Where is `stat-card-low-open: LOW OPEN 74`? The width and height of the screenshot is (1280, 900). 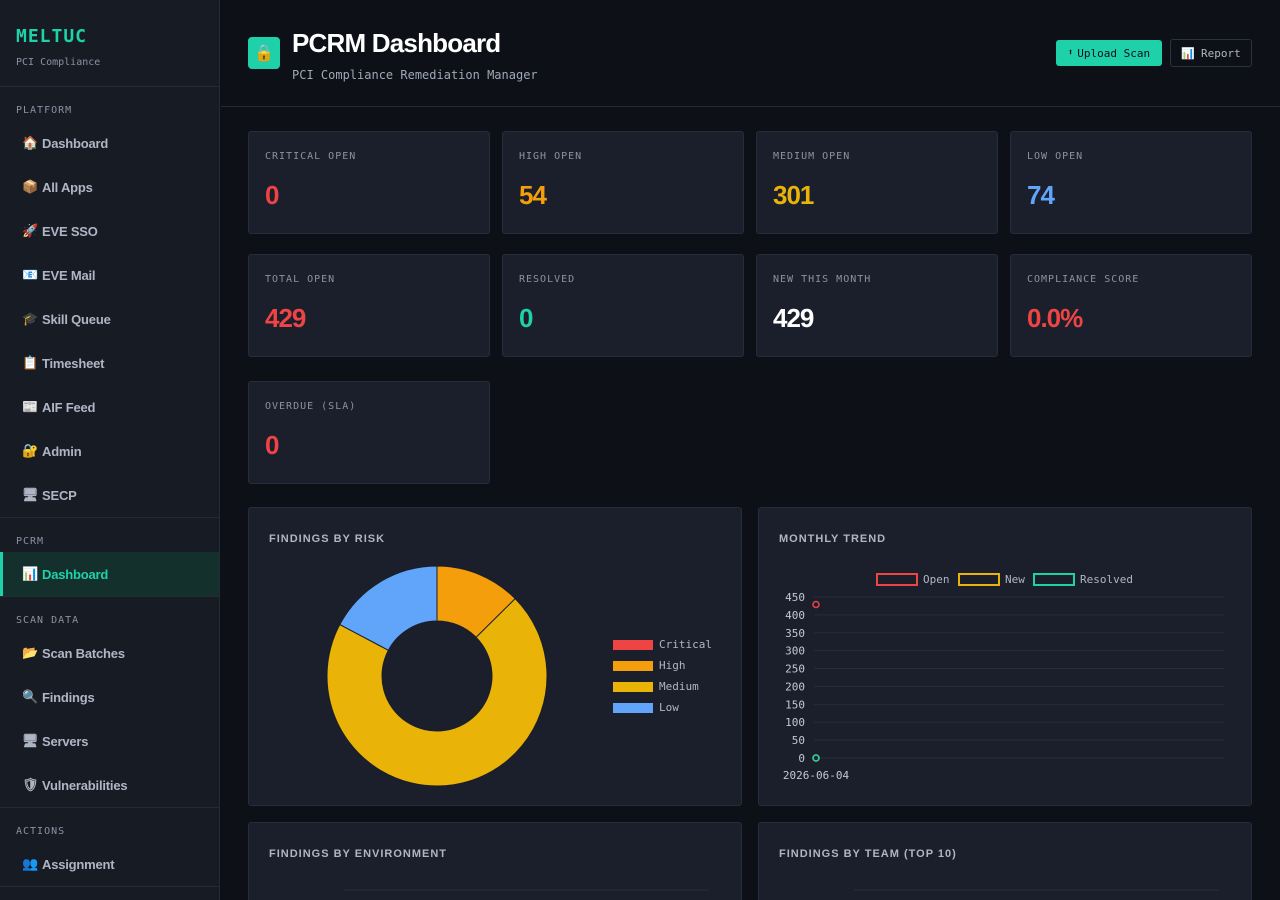 stat-card-low-open: LOW OPEN 74 is located at coordinates (1131, 182).